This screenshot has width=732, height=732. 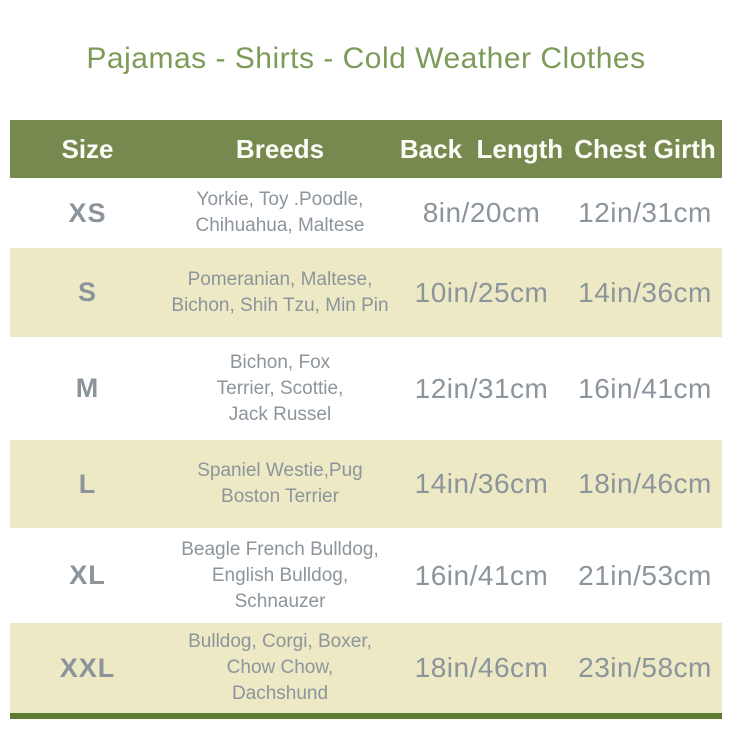 What do you see at coordinates (87, 667) in the screenshot?
I see `size-cell: XXL` at bounding box center [87, 667].